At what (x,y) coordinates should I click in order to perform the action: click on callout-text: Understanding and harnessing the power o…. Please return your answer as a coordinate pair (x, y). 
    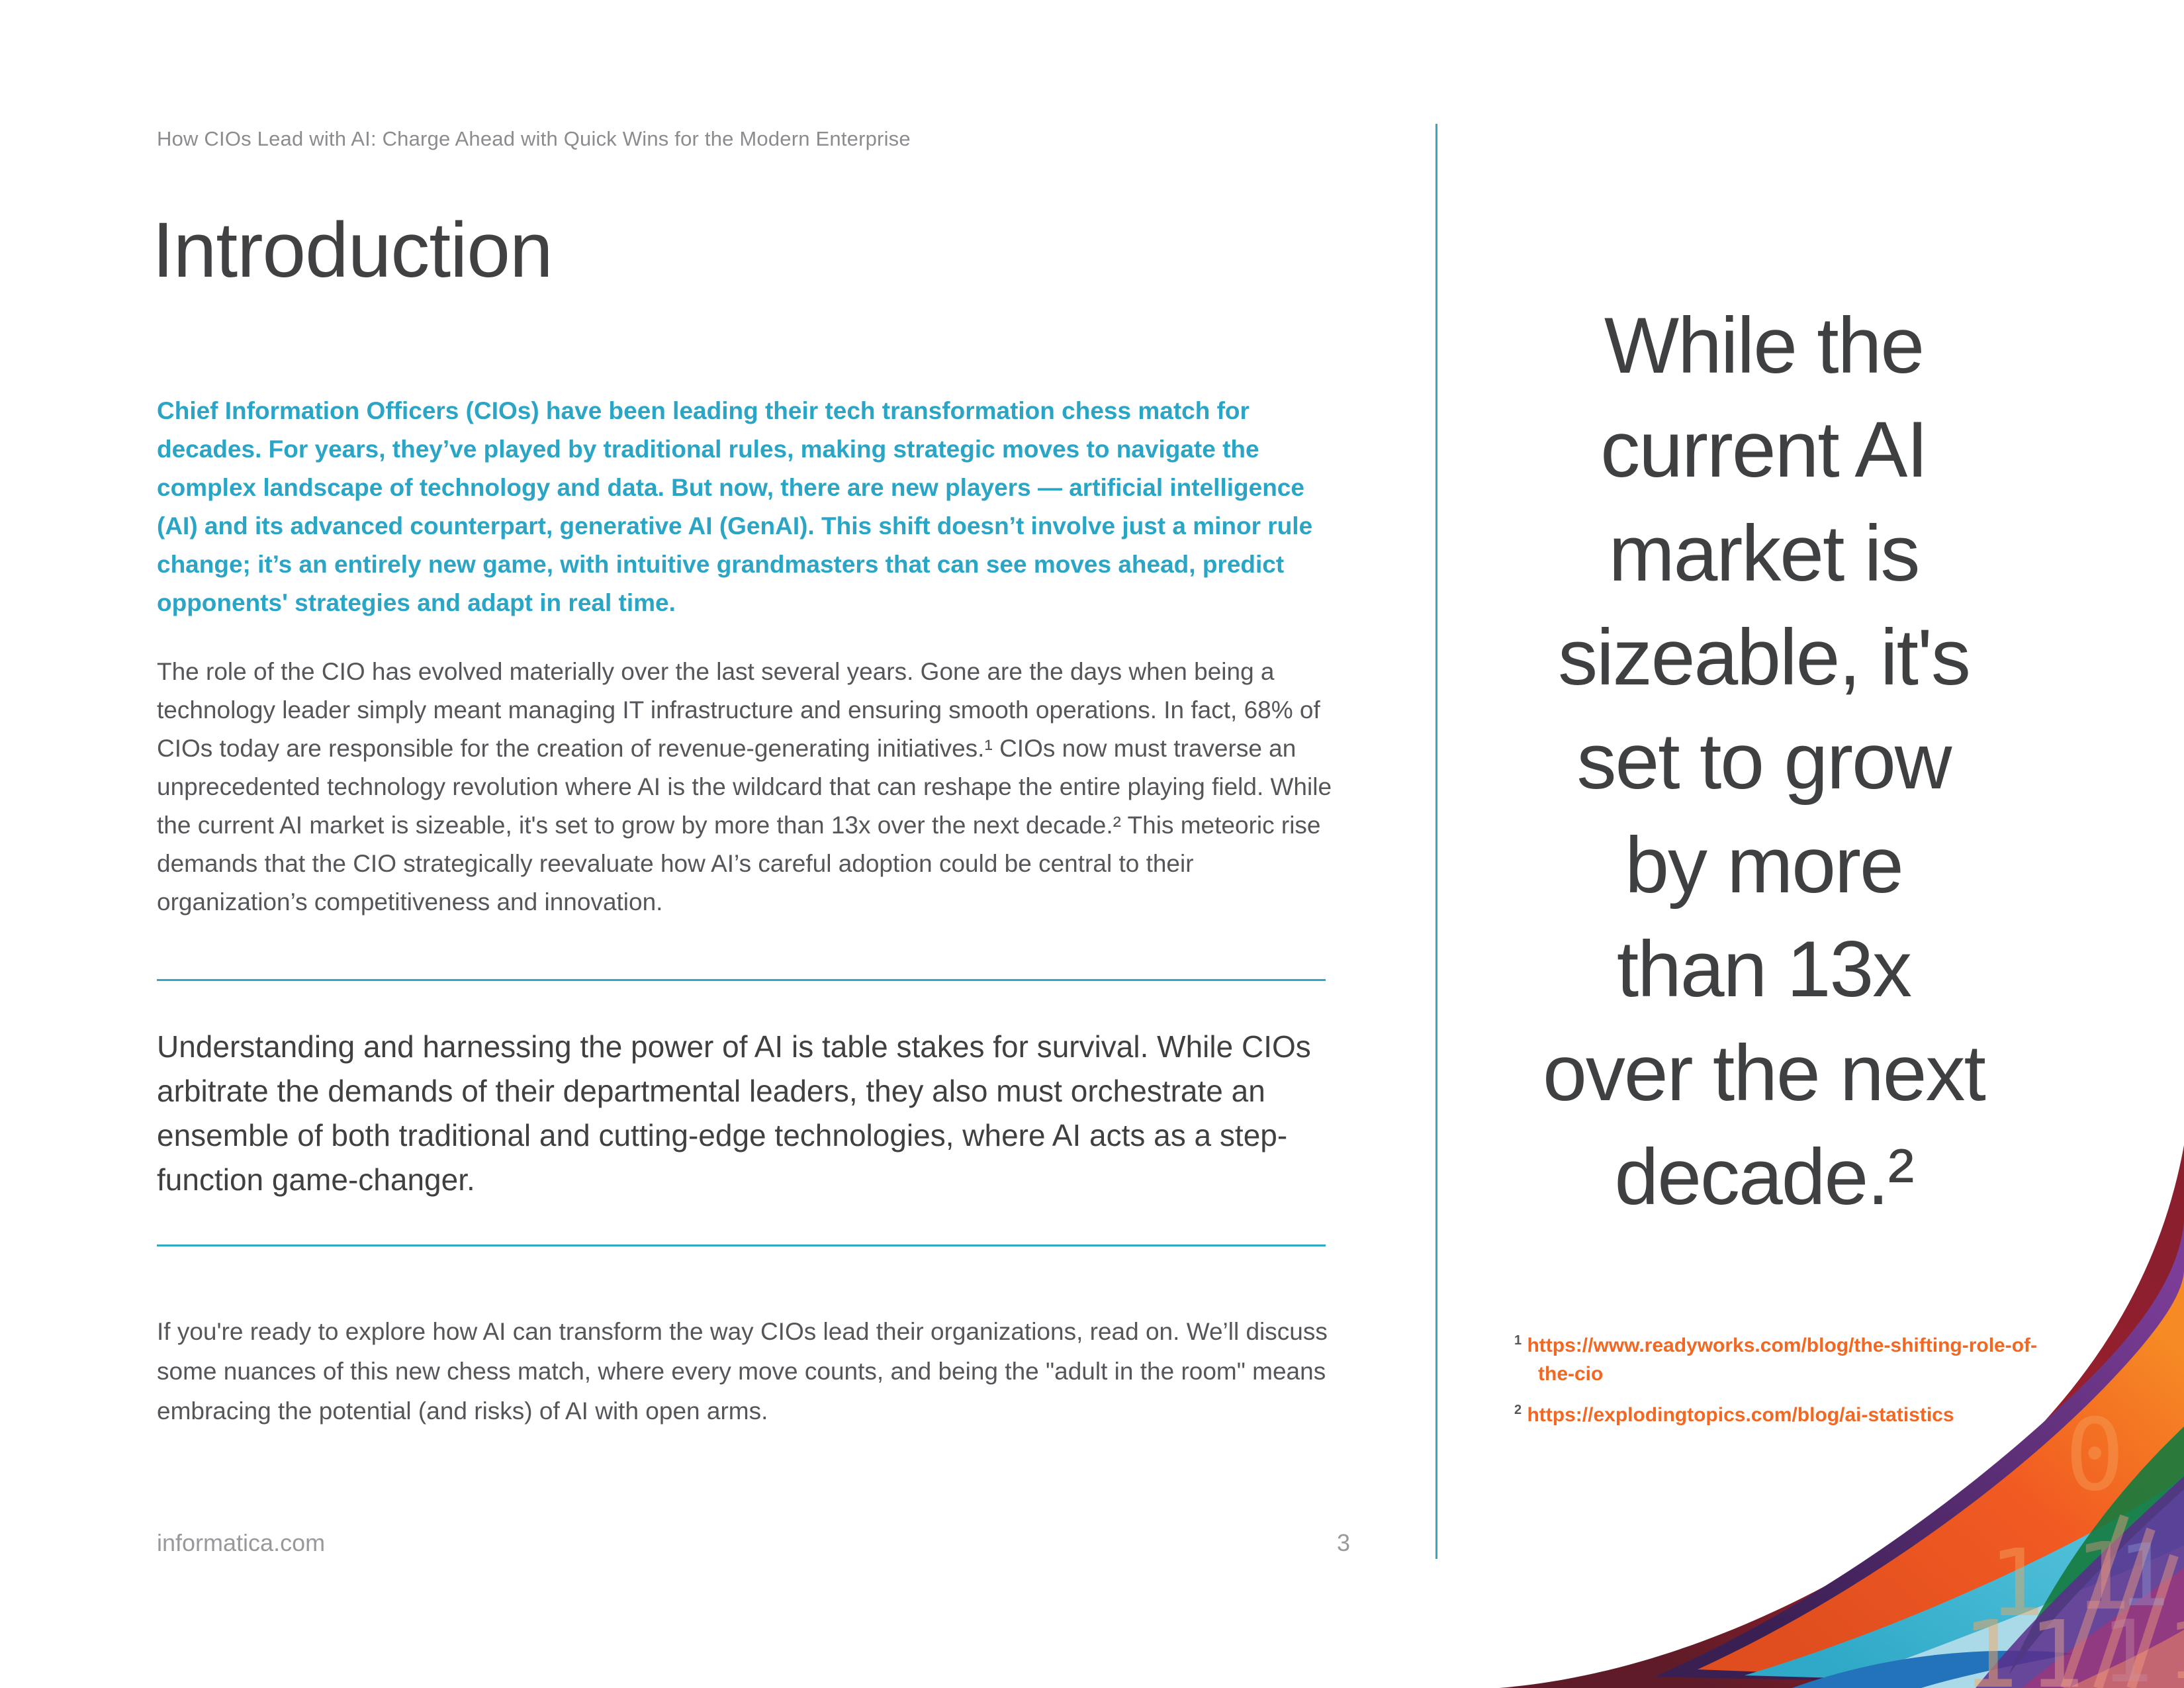
    Looking at the image, I should click on (734, 1113).